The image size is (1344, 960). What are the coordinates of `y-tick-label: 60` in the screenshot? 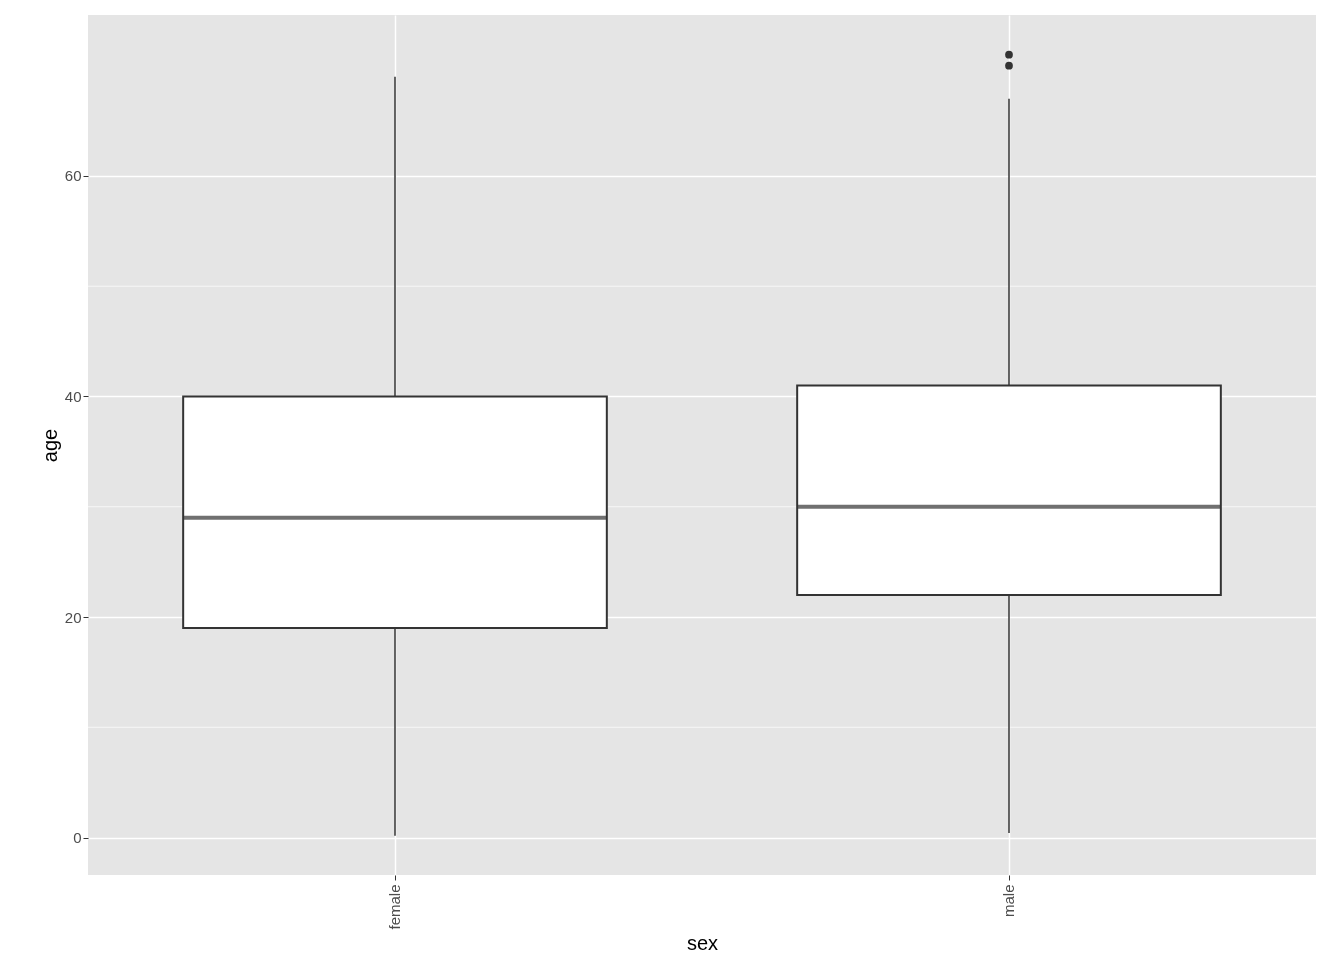 It's located at (73, 176).